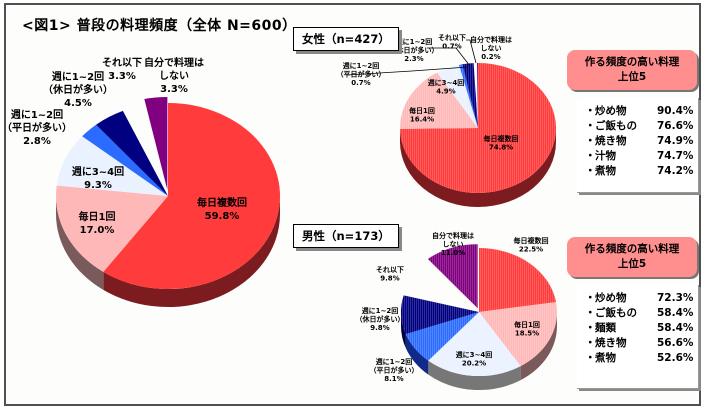 Image resolution: width=710 pixels, height=412 pixels. I want to click on pie-slice-label: 毎日1回 16.4%, so click(422, 115).